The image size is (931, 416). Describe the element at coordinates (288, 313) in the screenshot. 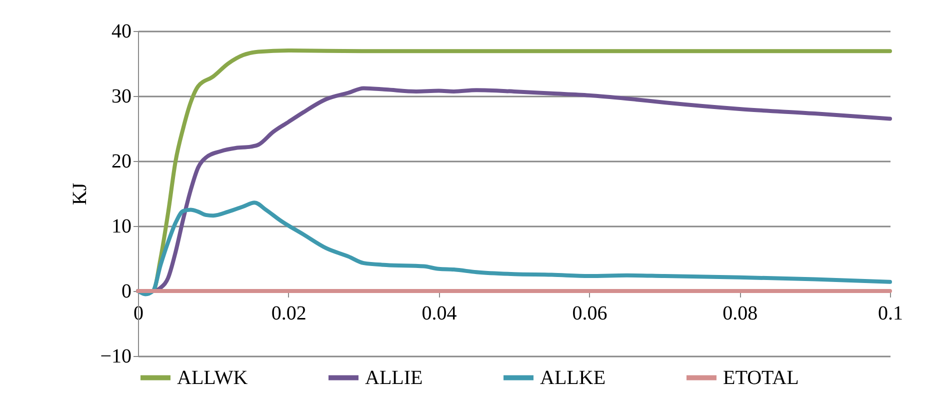

I see `x-tick-label: 0.02` at that location.